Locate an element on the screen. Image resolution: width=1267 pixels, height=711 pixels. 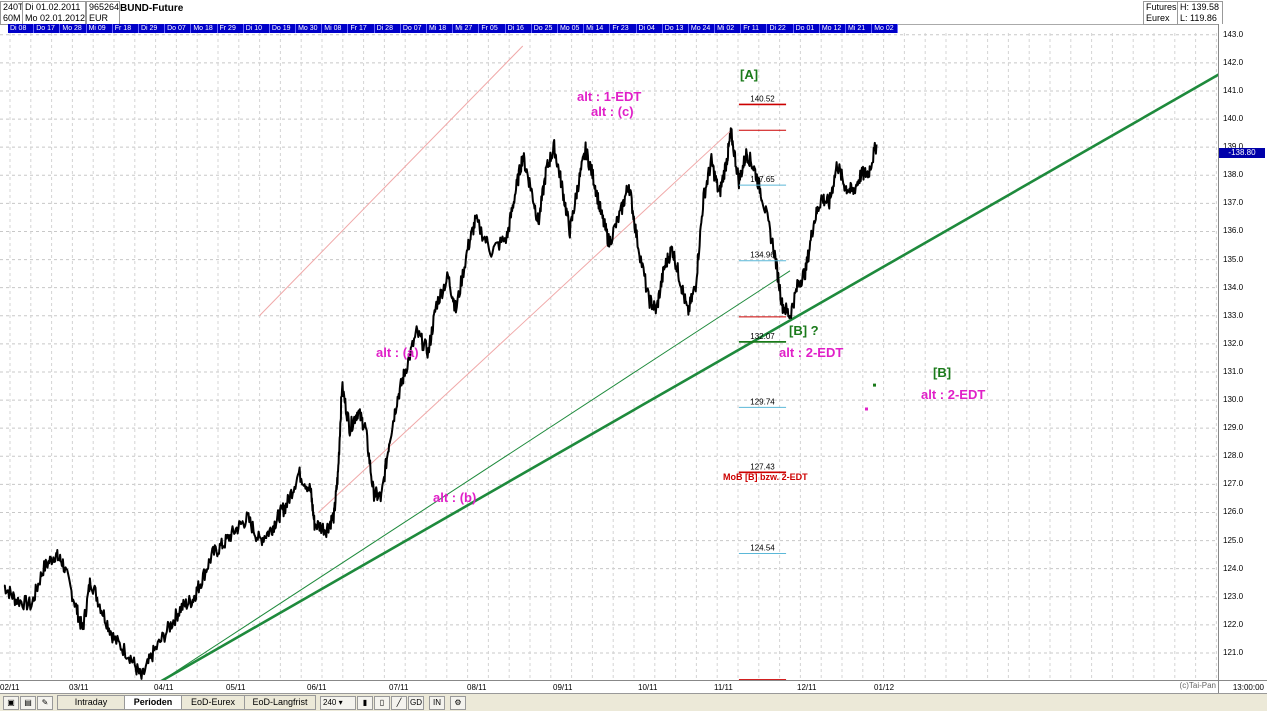
fib-level-label: 134.96 is located at coordinates (762, 255).